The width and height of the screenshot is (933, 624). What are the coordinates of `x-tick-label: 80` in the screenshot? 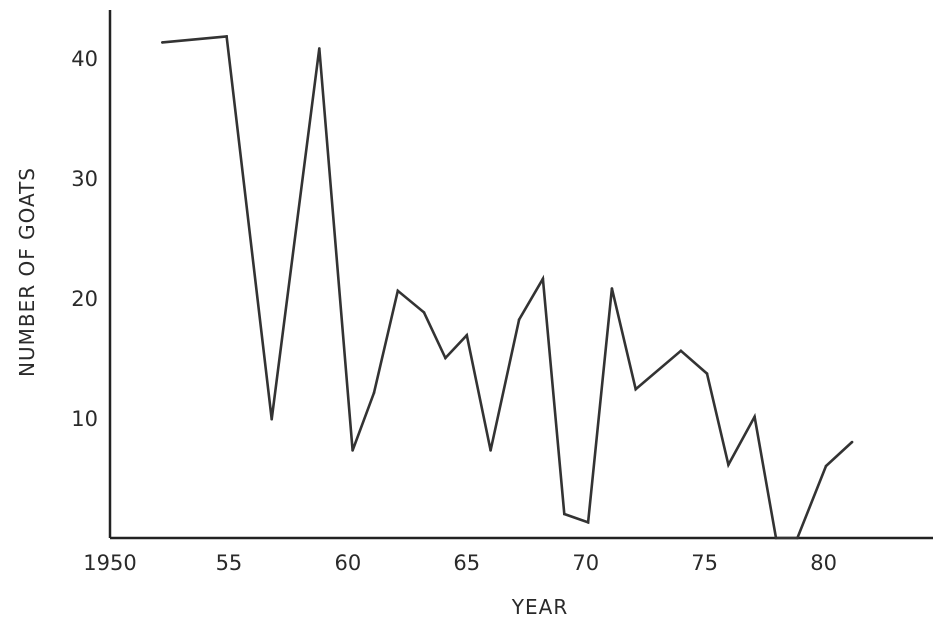 It's located at (823, 563).